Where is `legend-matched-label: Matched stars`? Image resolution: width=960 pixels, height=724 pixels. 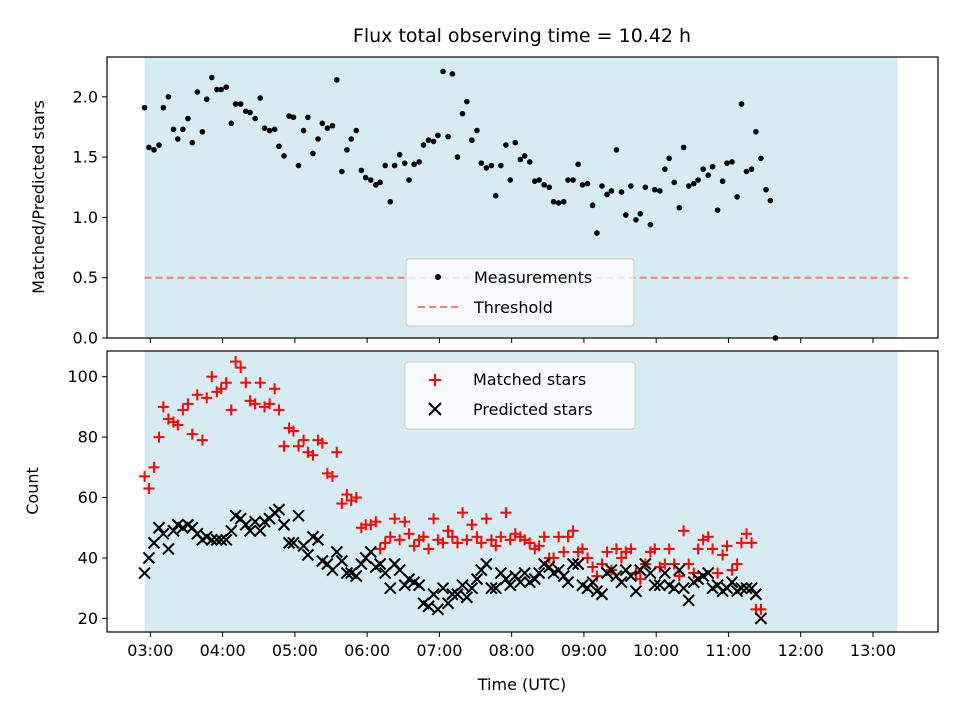 legend-matched-label: Matched stars is located at coordinates (529, 379).